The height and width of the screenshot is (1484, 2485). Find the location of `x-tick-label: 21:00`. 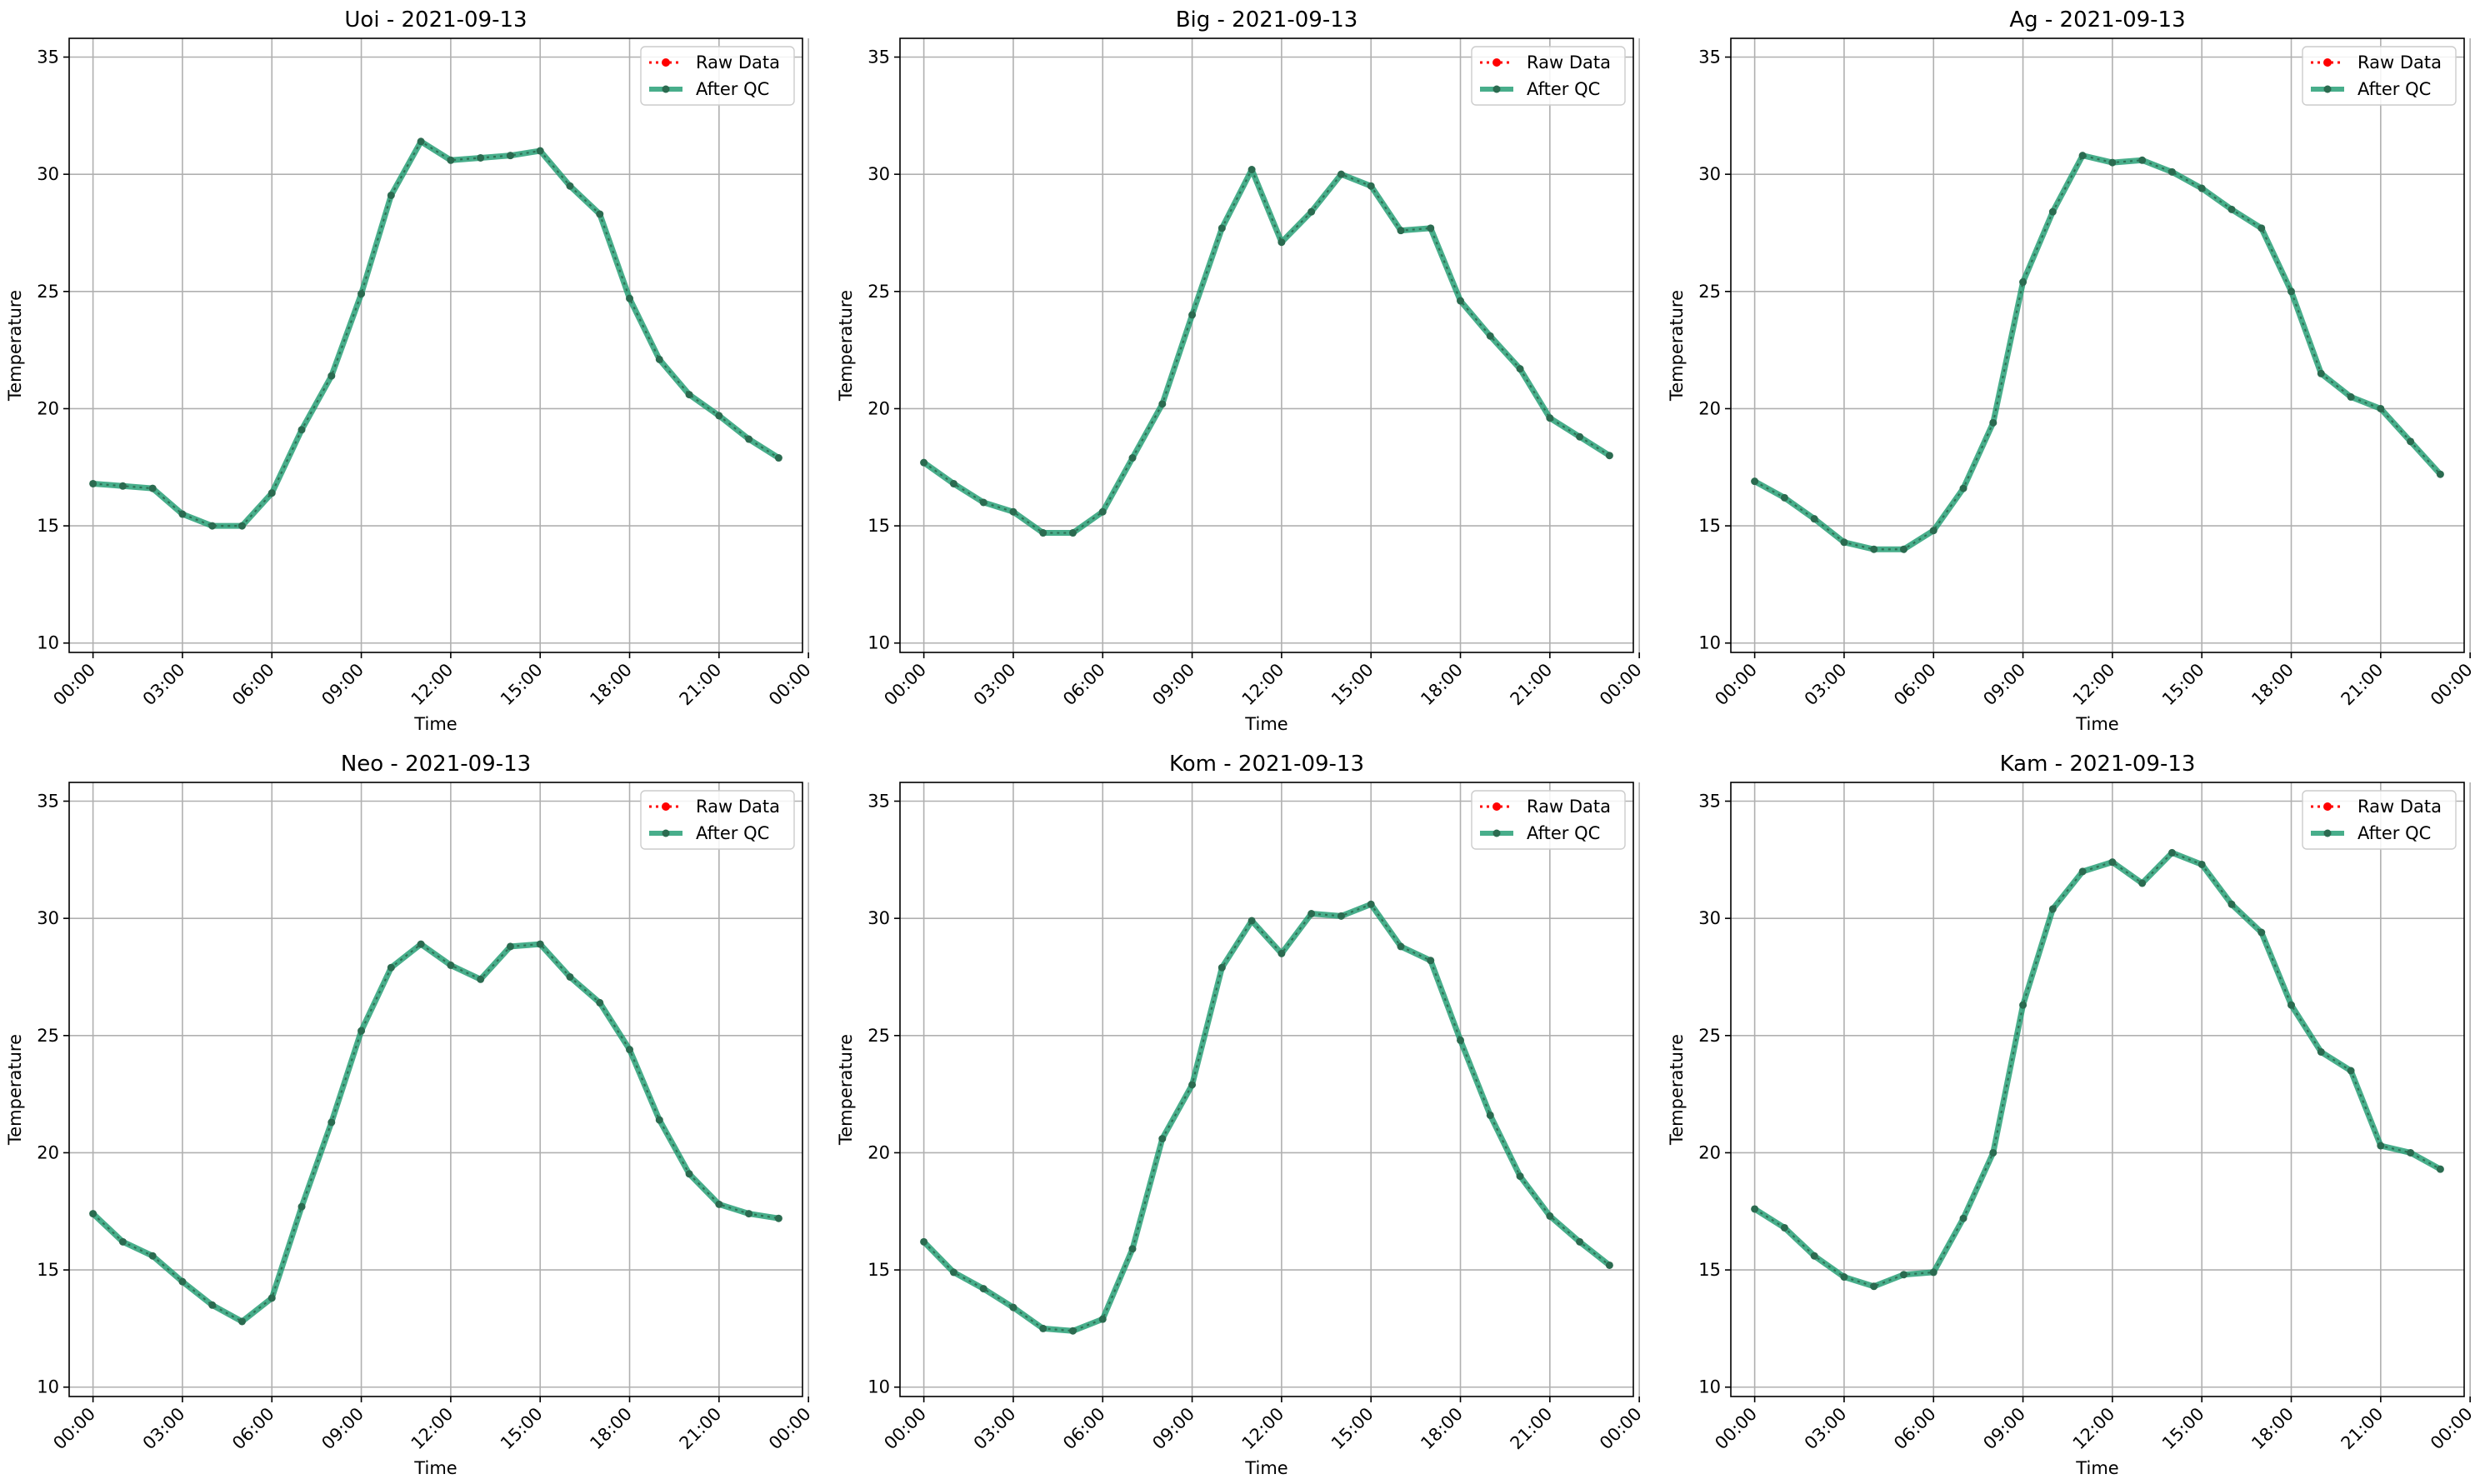

x-tick-label: 21:00 is located at coordinates (701, 685).